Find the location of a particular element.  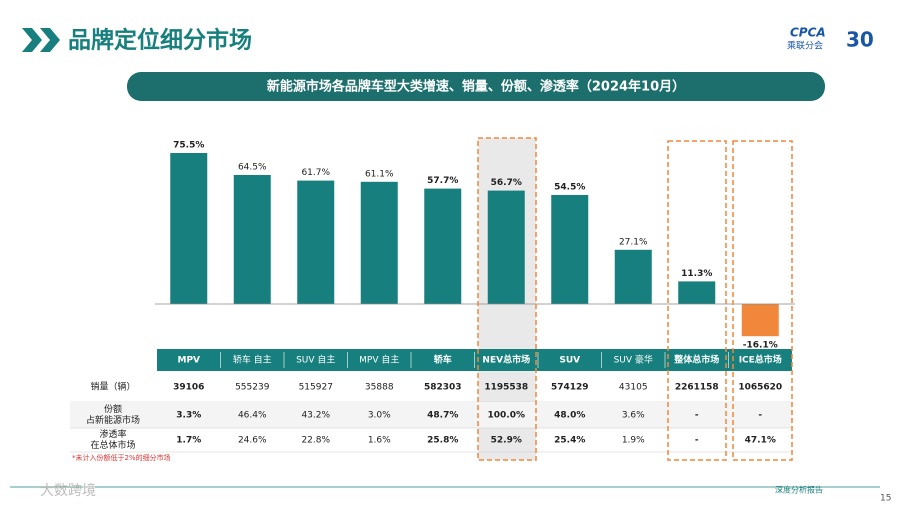

report-label: 深度分析报告 is located at coordinates (799, 490).